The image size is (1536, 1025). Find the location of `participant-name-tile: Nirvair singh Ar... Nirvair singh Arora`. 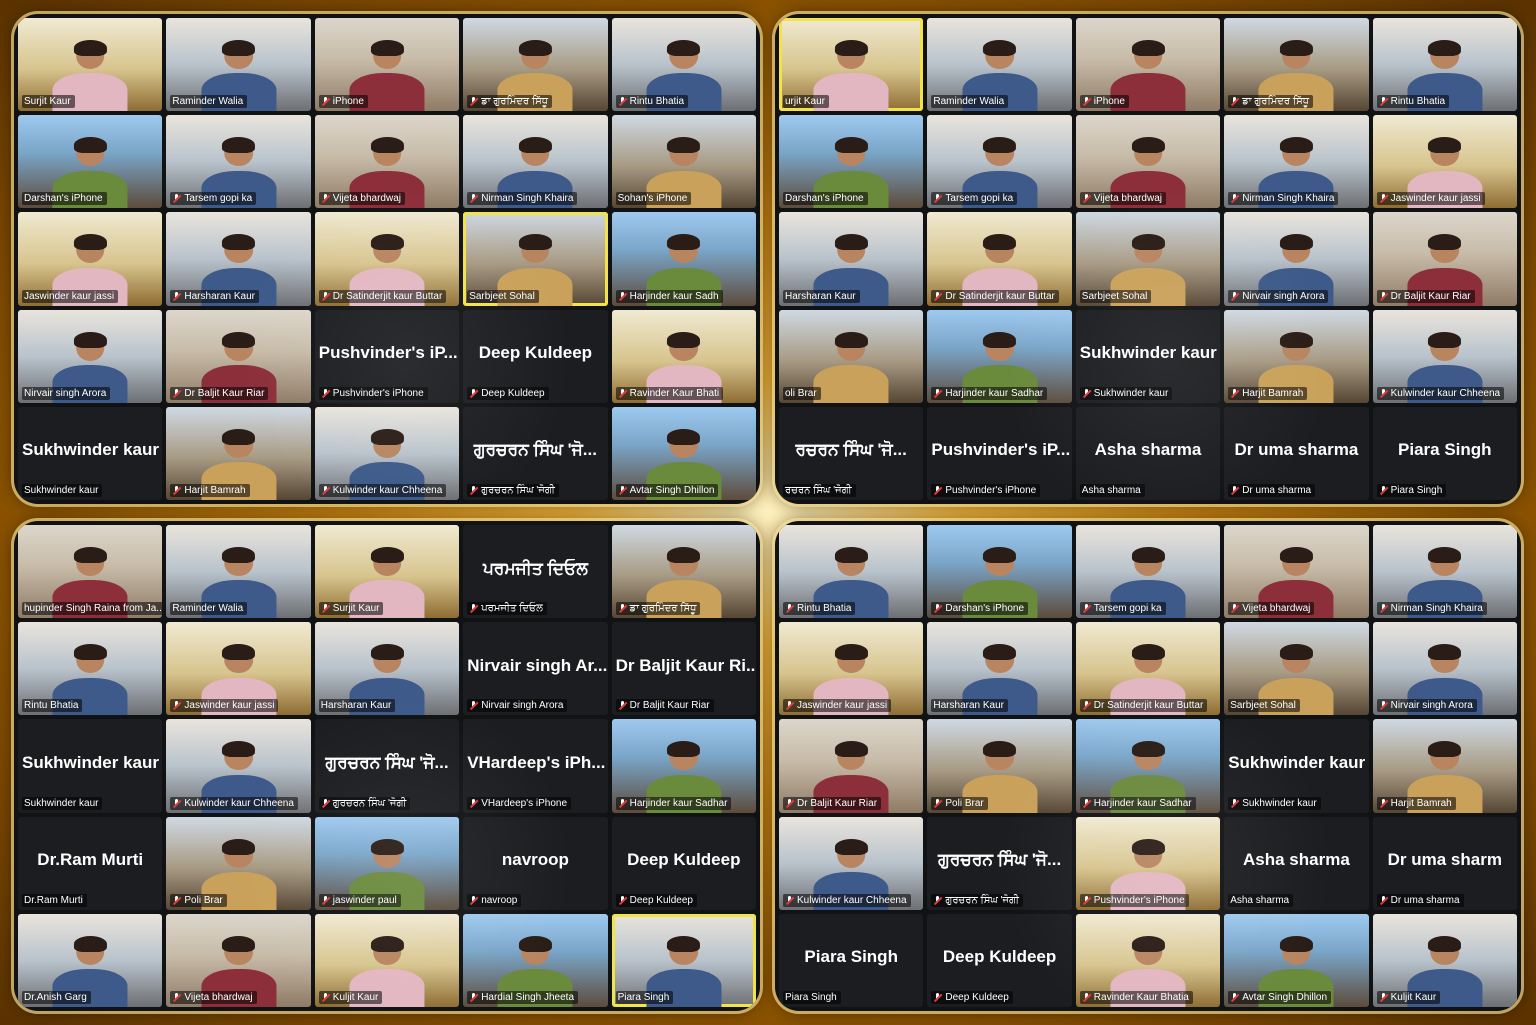

participant-name-tile: Nirvair singh Ar... Nirvair singh Arora is located at coordinates (535, 669).